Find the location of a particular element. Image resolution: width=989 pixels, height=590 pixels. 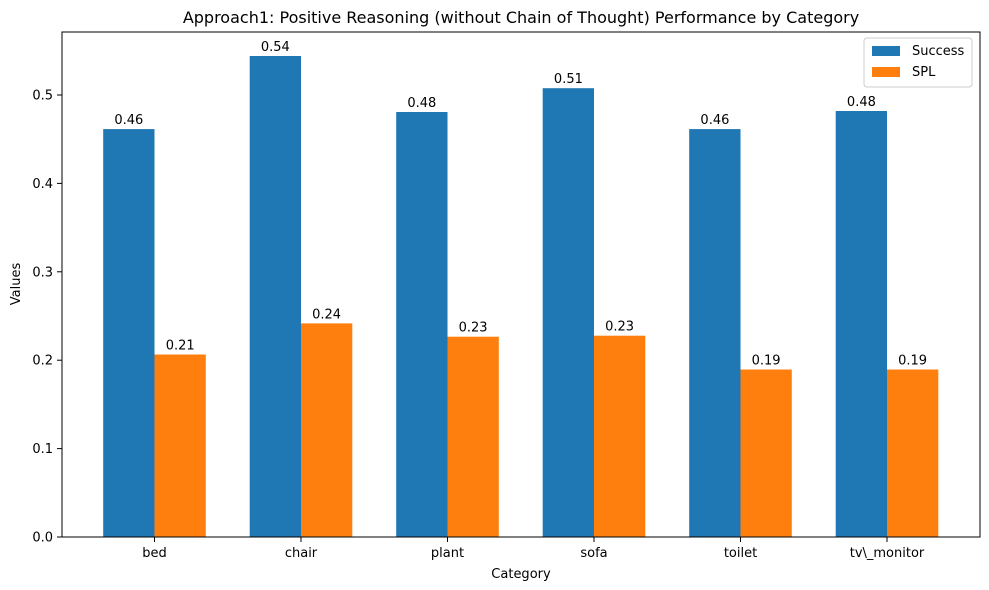

bar-value-label: 0.51 is located at coordinates (568, 79).